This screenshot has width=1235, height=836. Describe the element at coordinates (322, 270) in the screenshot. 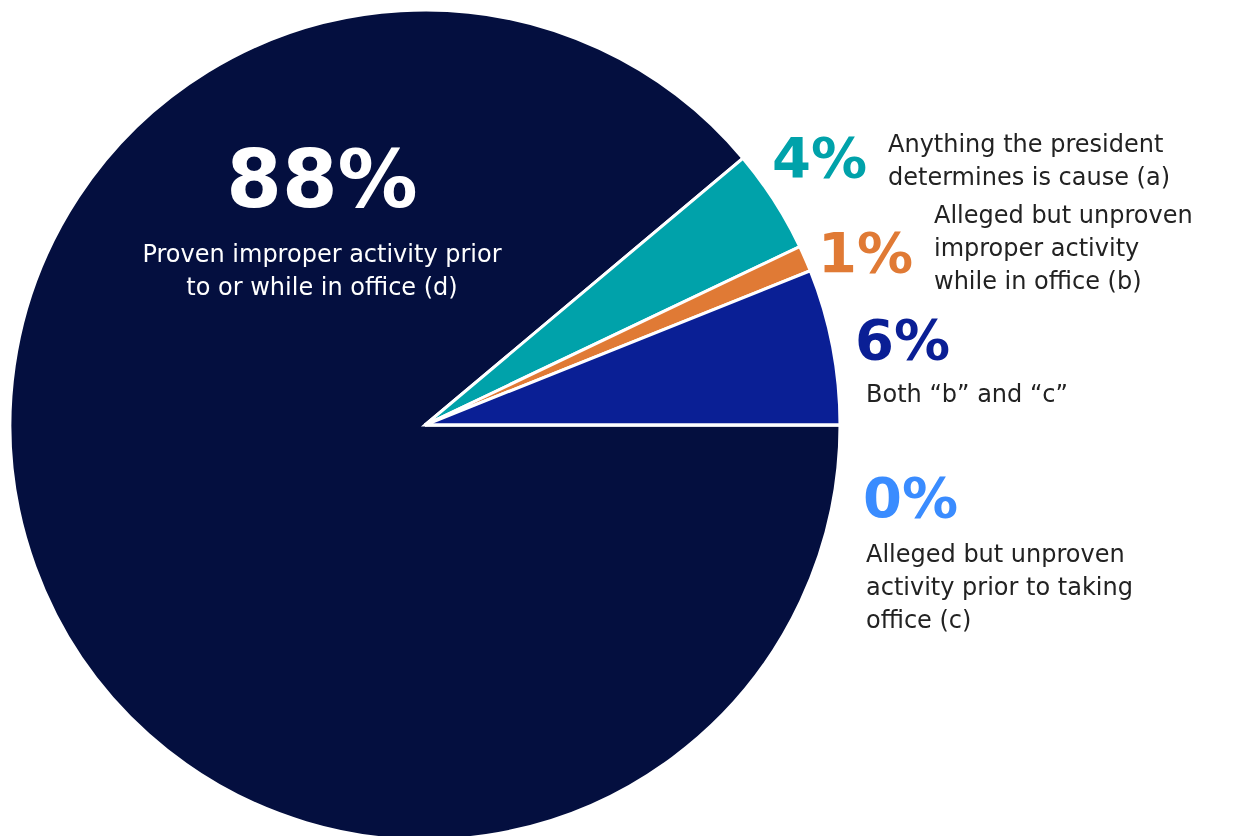

I see `slice-label: Proven improper activity prior to or while in office (d)` at that location.